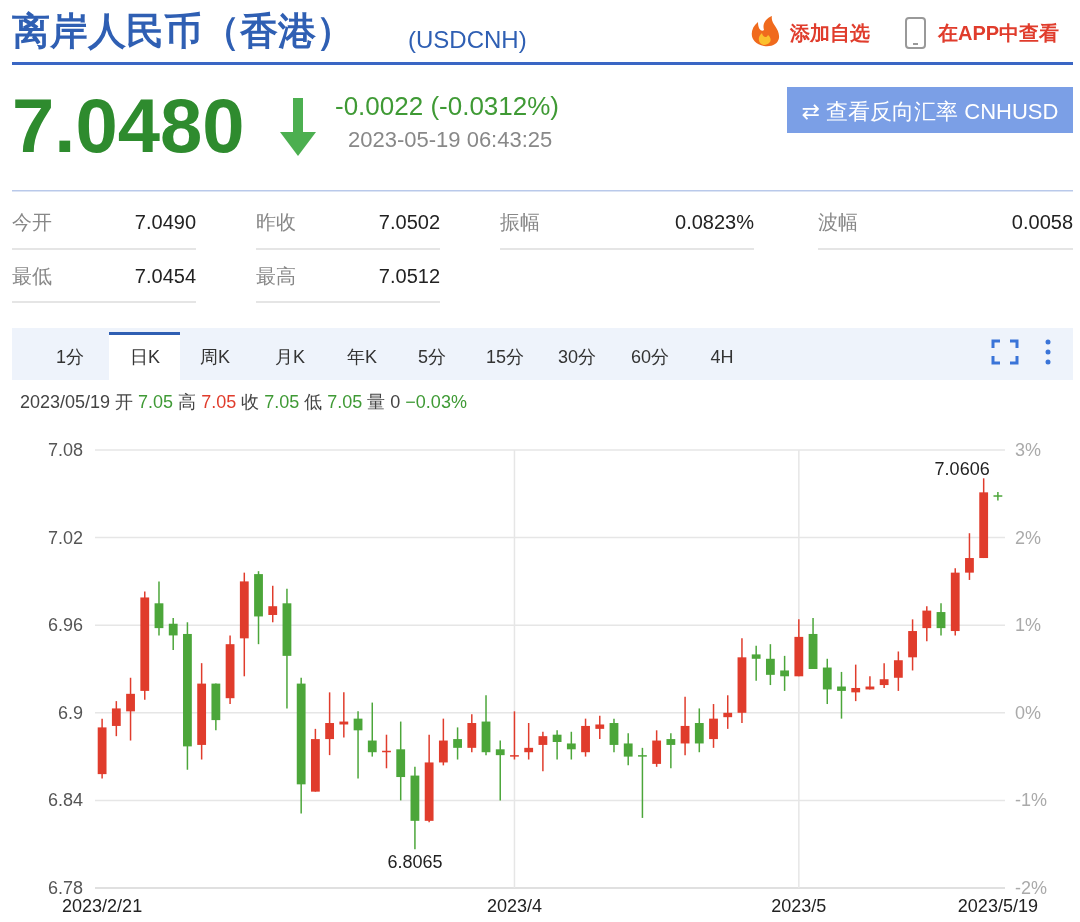  I want to click on y2-tick-label: 0%, so click(1028, 712).